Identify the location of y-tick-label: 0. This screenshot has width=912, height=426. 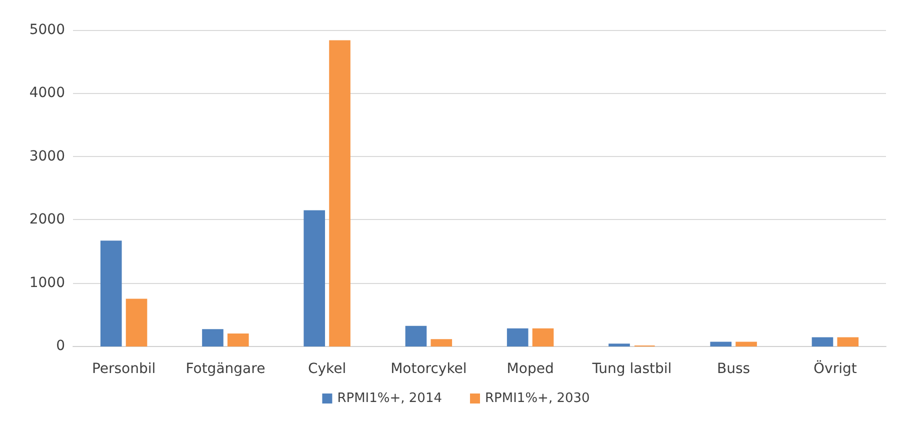
(60, 346).